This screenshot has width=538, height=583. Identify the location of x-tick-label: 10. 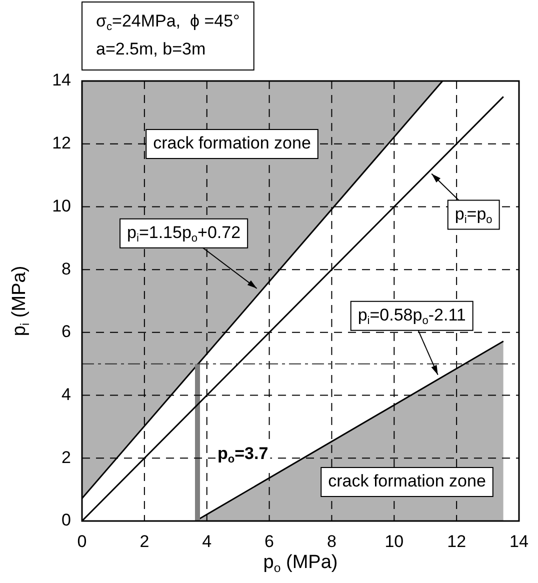
(394, 541).